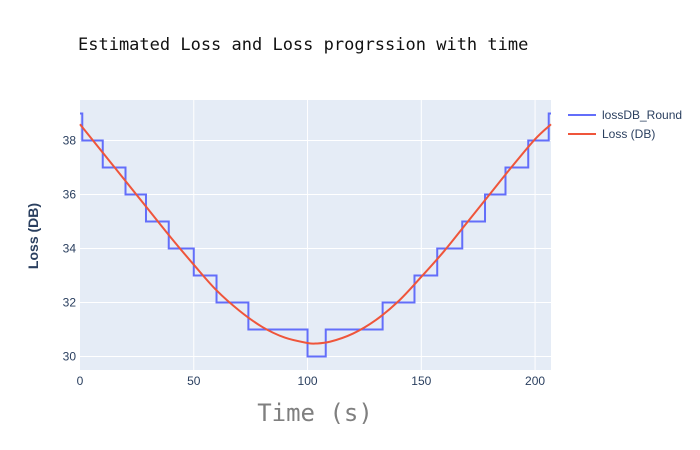  I want to click on x-tick-label: 50, so click(194, 381).